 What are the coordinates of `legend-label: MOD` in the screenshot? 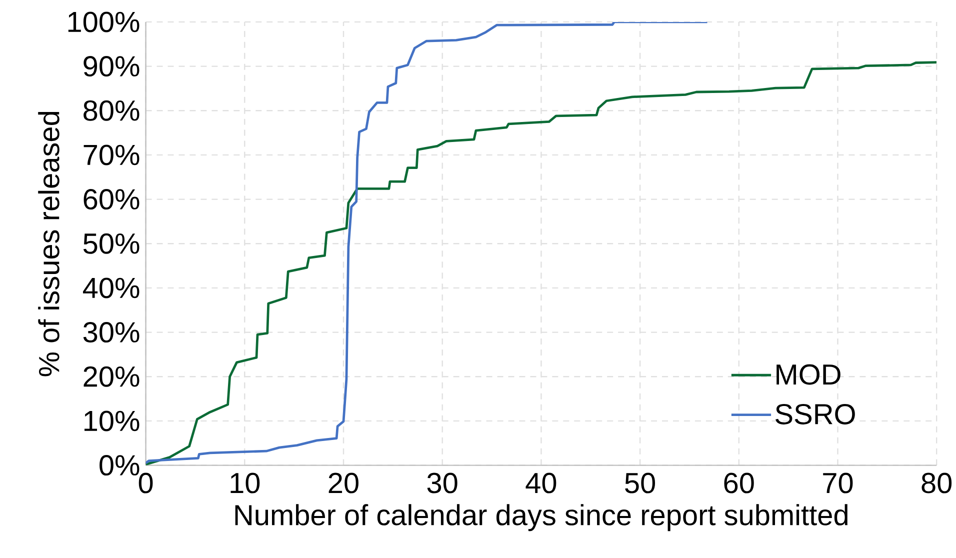 It's located at (808, 374).